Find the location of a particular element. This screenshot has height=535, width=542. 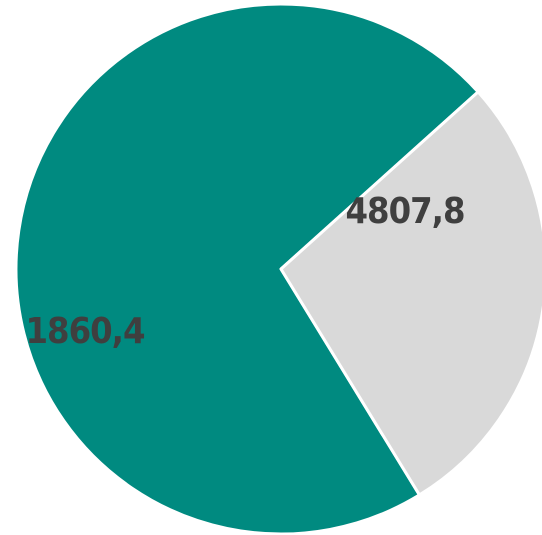

pie-slice-1-label: 4807,8 is located at coordinates (405, 211).